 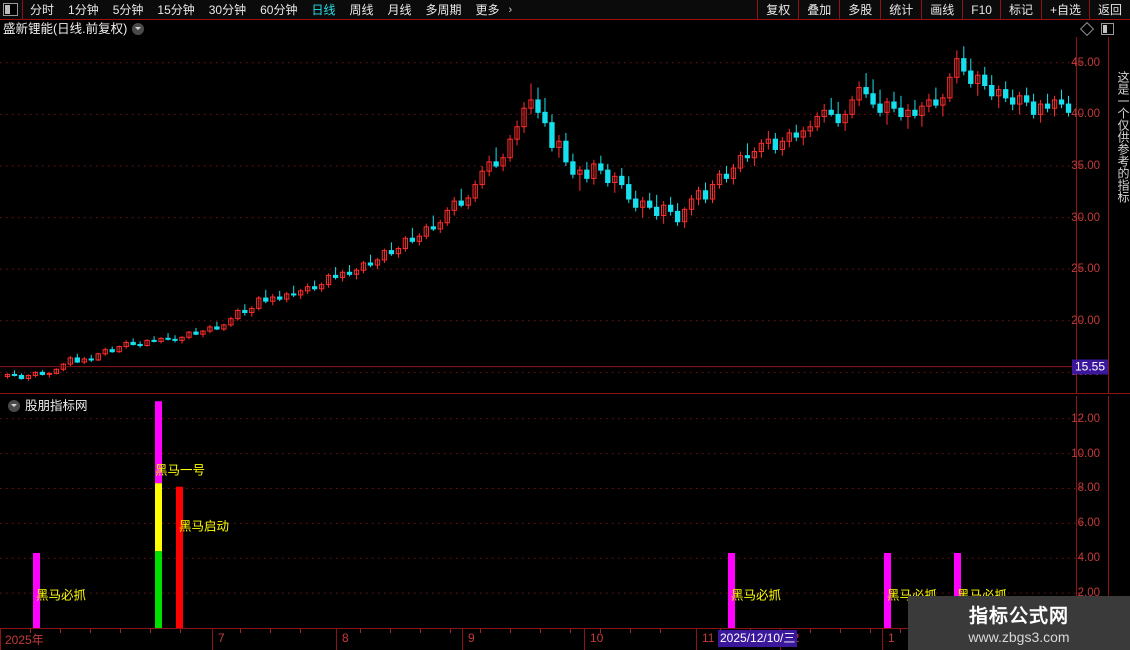 What do you see at coordinates (487, 9) in the screenshot?
I see `period-tab-more: 更多` at bounding box center [487, 9].